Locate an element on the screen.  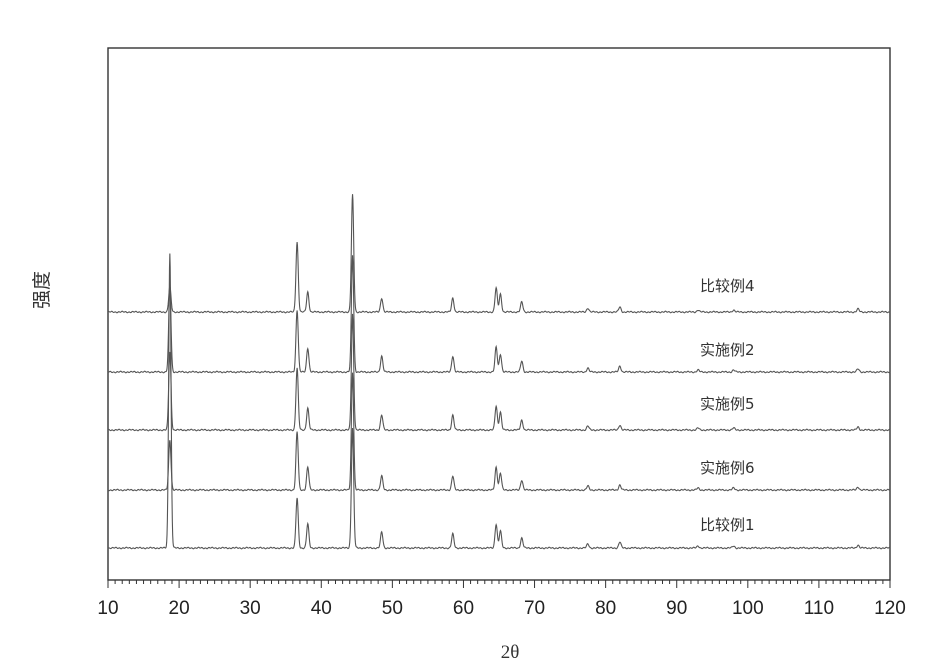
x-tick-label: 10 is located at coordinates (107, 608).